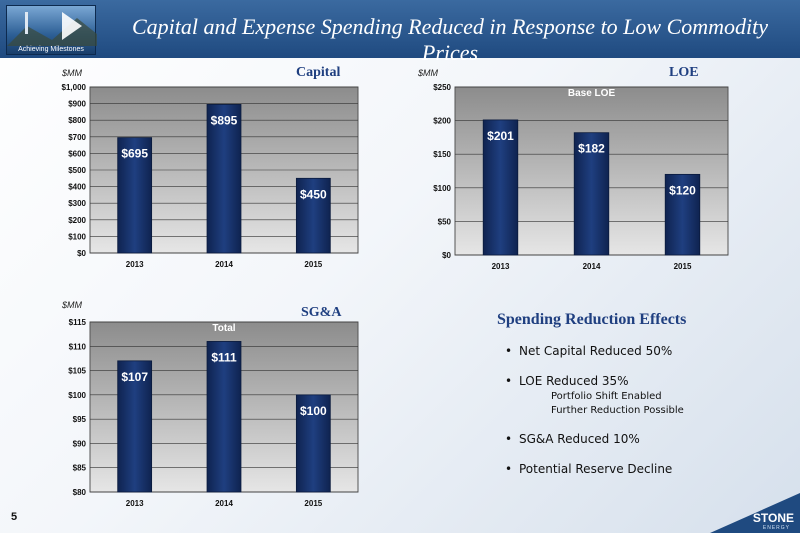  What do you see at coordinates (596, 469) in the screenshot?
I see `effect-item-text: Potential Reserve Decline` at bounding box center [596, 469].